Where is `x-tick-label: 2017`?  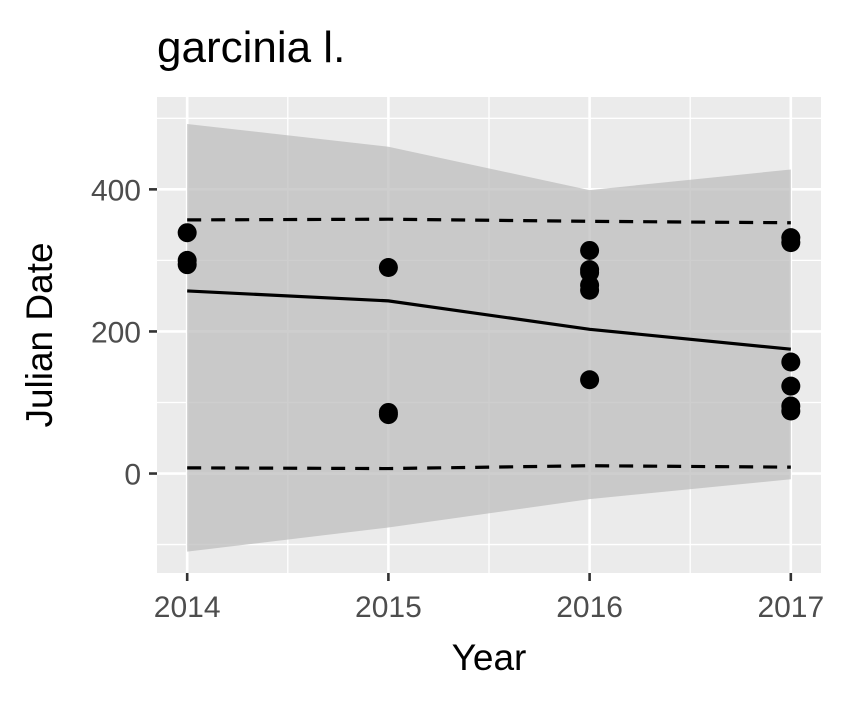
x-tick-label: 2017 is located at coordinates (790, 607).